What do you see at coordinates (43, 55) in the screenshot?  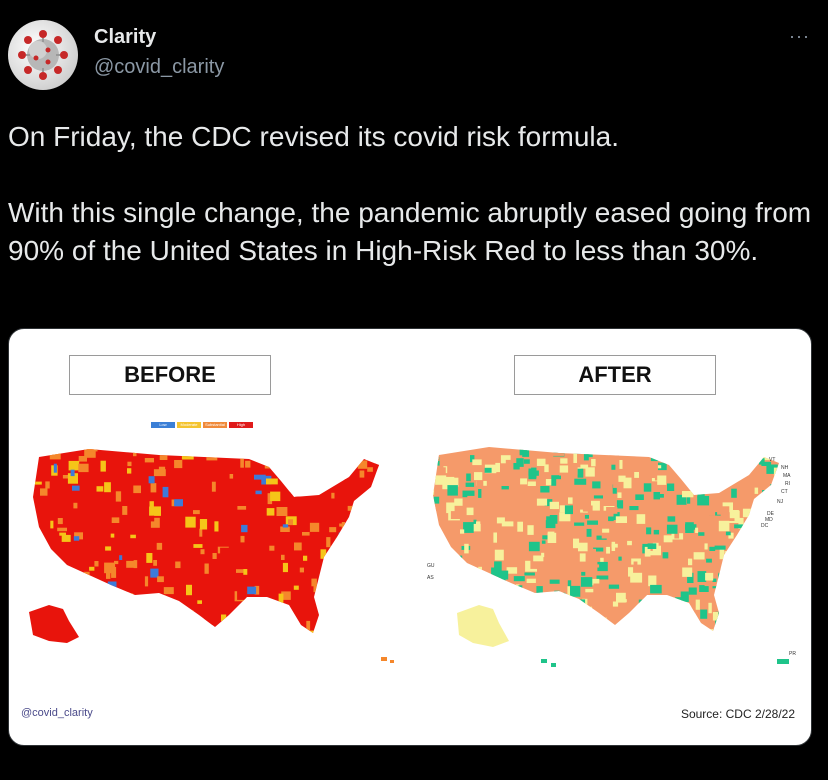 I see `avatar` at bounding box center [43, 55].